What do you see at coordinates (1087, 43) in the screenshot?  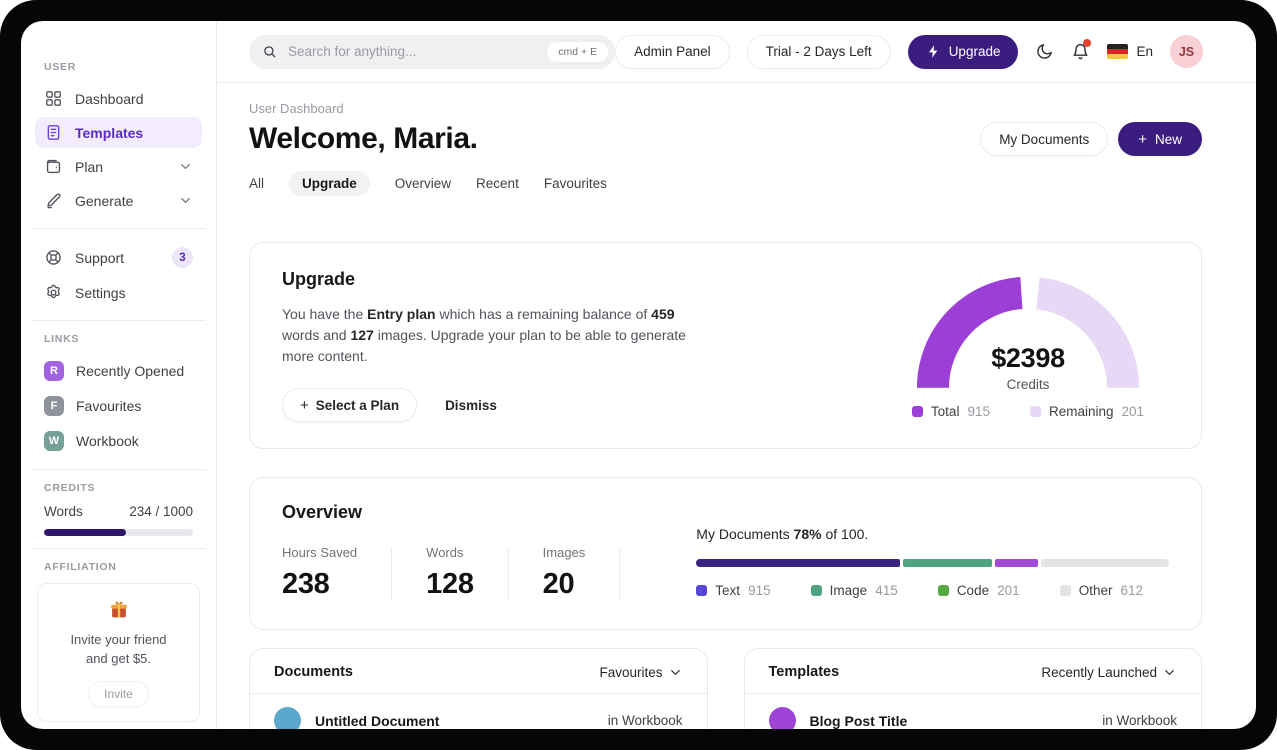 I see `notification-dot` at bounding box center [1087, 43].